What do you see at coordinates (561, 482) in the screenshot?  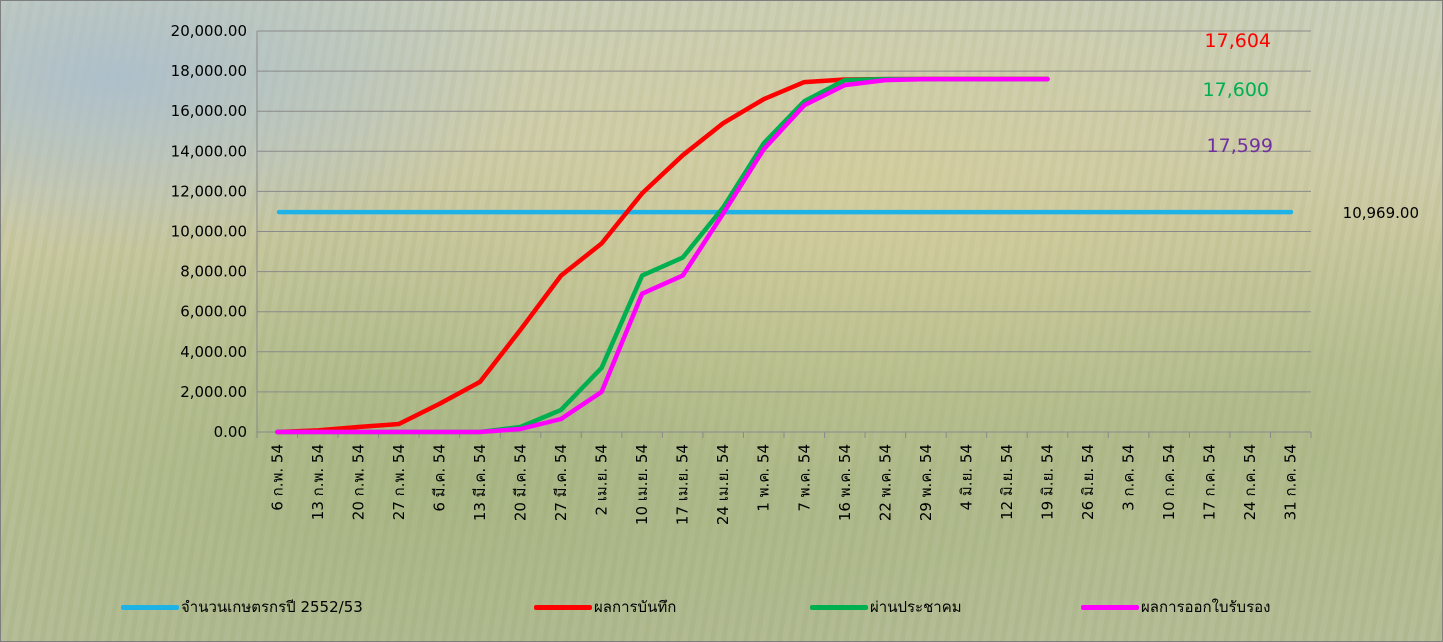 I see `x-tick-label: 27 มี.ค. 54` at bounding box center [561, 482].